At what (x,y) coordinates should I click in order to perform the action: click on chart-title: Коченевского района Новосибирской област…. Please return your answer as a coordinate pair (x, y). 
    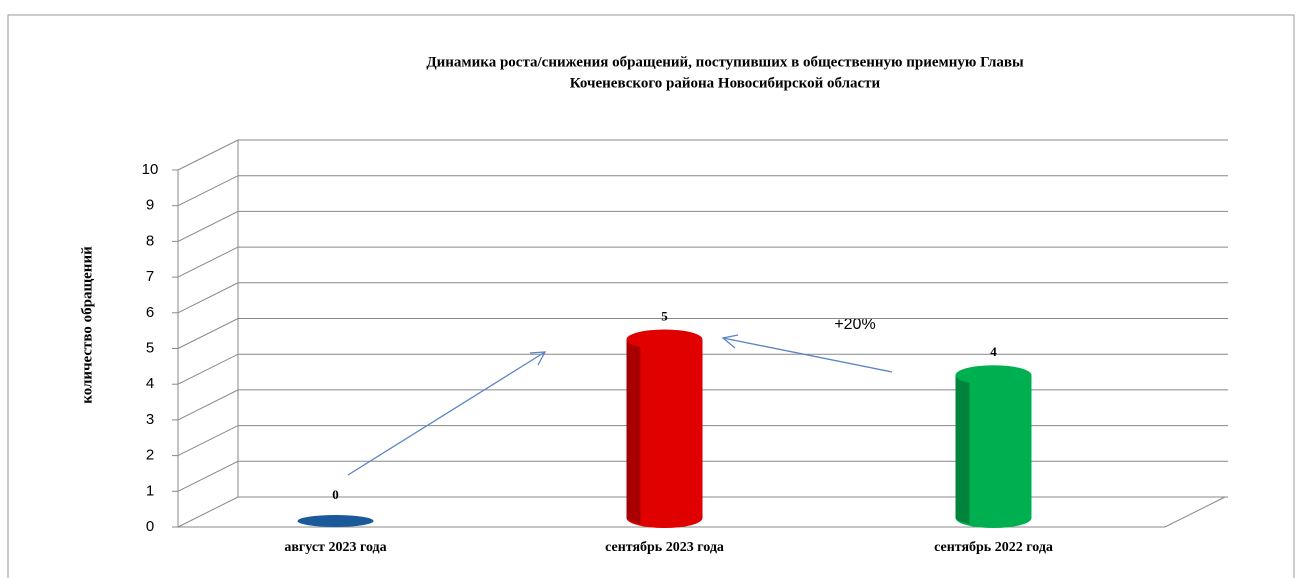
    Looking at the image, I should click on (725, 83).